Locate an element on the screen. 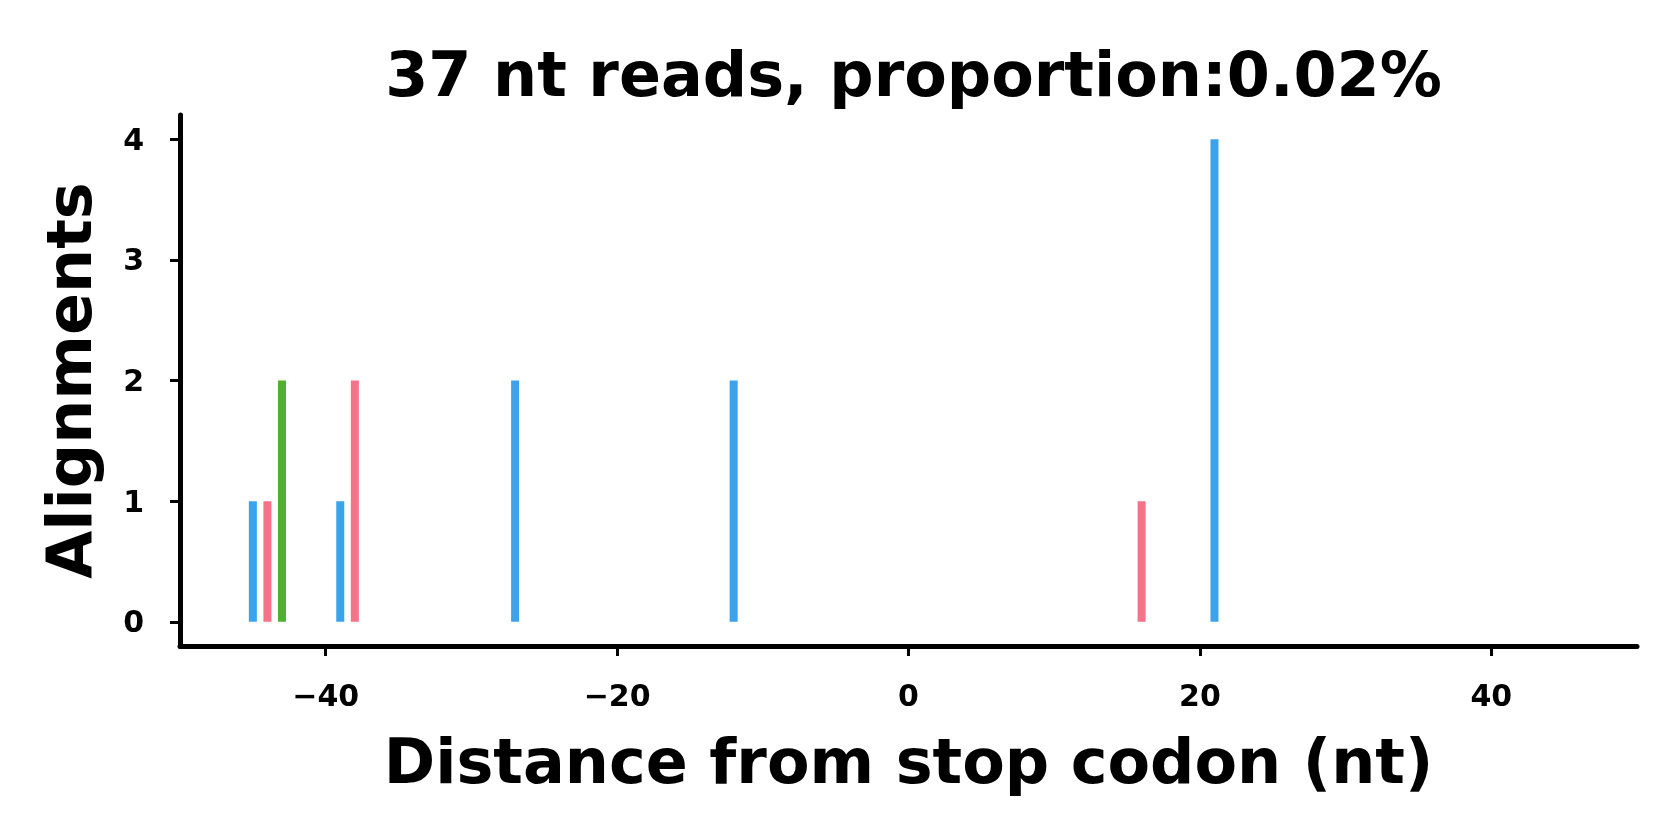  y-tick-label: 2 is located at coordinates (133, 380).